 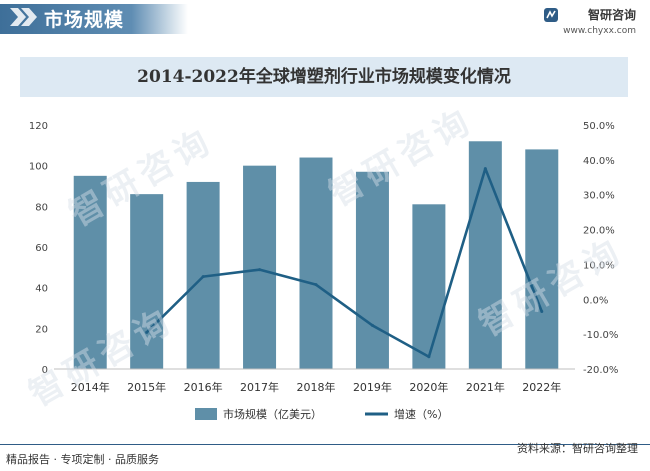 I want to click on y-right-tick-label: 10.0%, so click(x=599, y=265).